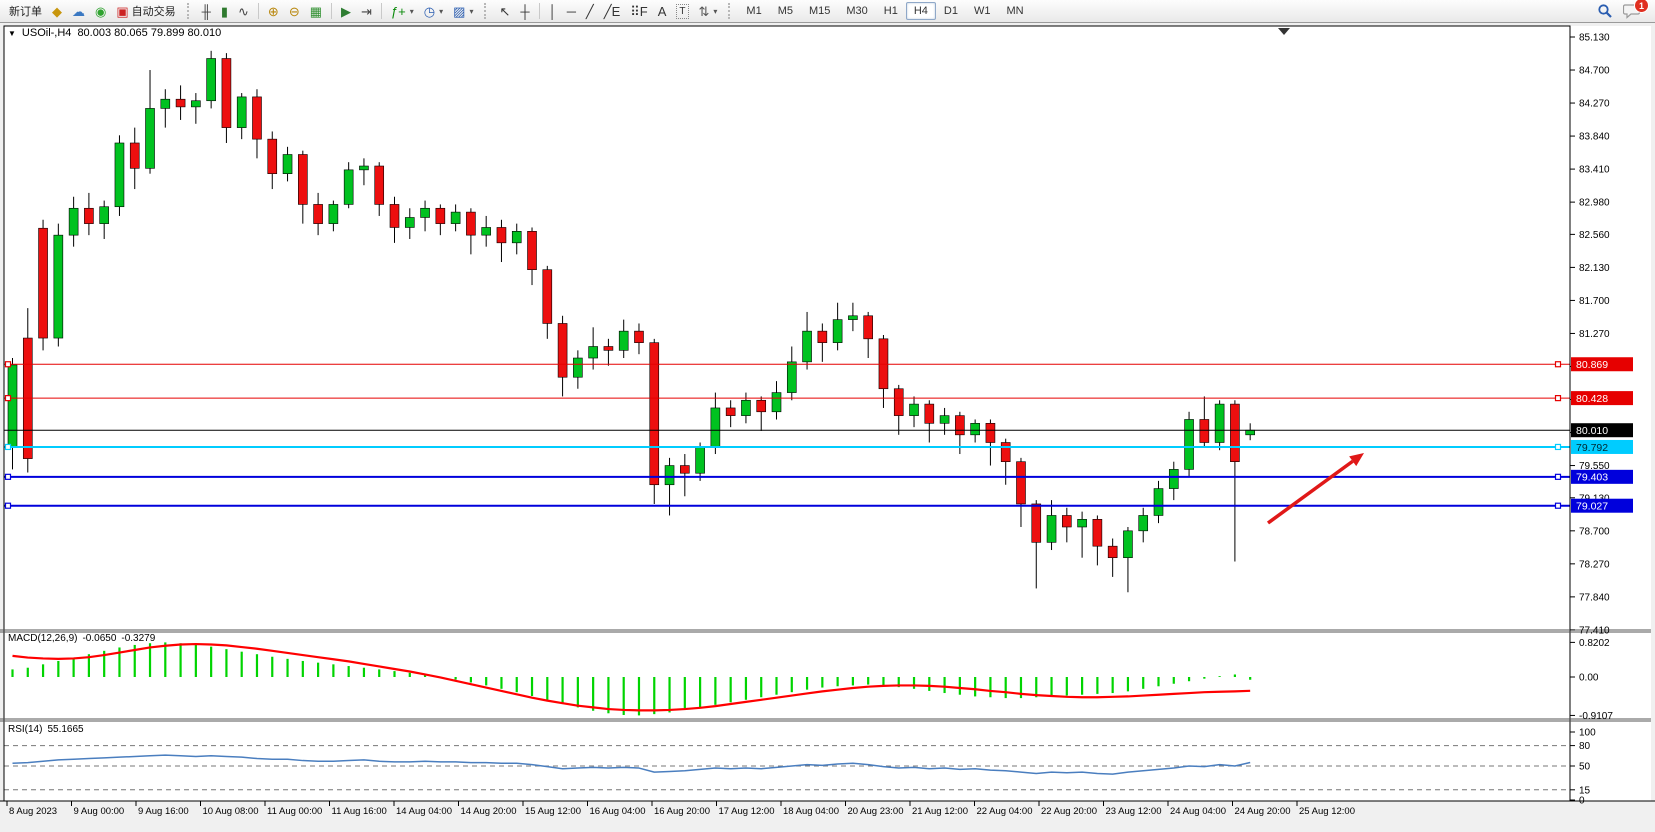 Image resolution: width=1655 pixels, height=832 pixels. What do you see at coordinates (612, 11) in the screenshot?
I see `equidistant-channel-icon: ╱E` at bounding box center [612, 11].